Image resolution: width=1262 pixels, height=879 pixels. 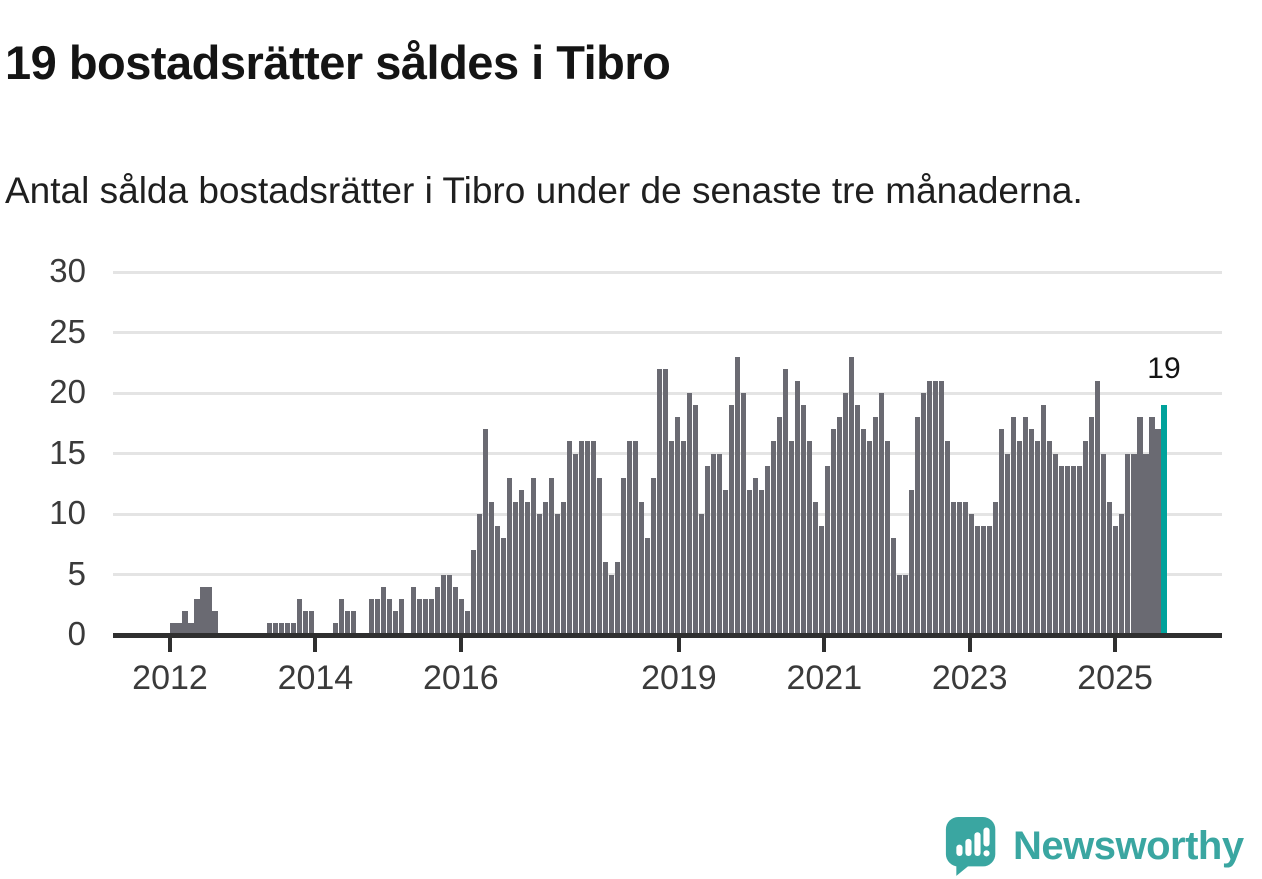 What do you see at coordinates (667, 635) in the screenshot?
I see `x-axis-line` at bounding box center [667, 635].